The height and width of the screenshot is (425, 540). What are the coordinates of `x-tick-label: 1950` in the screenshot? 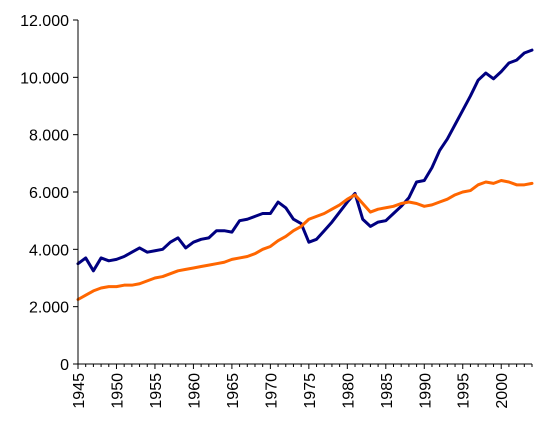 It's located at (117, 391).